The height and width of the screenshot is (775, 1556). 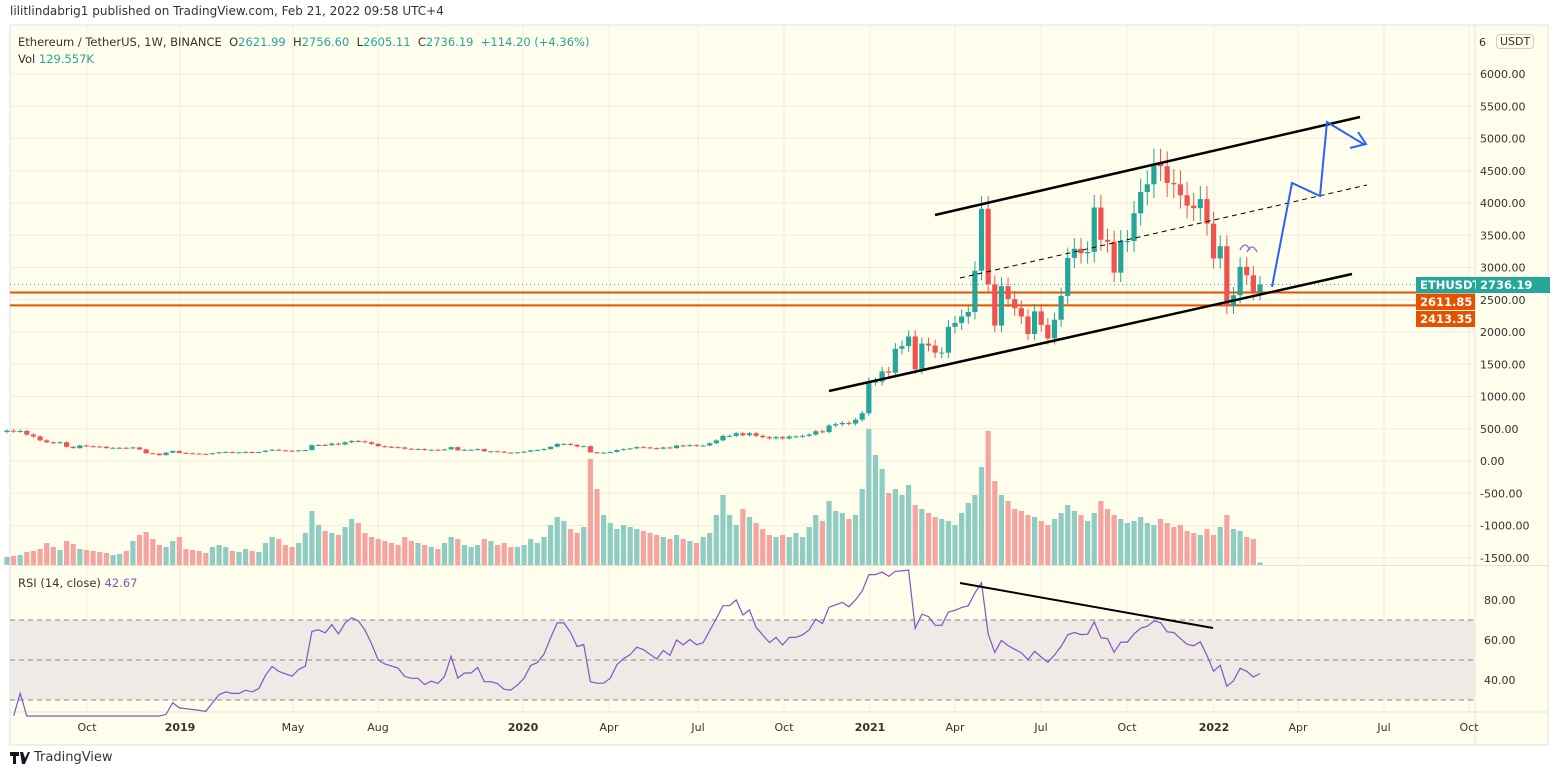 I want to click on price-axis-label: 1000.00, so click(x=1503, y=397).